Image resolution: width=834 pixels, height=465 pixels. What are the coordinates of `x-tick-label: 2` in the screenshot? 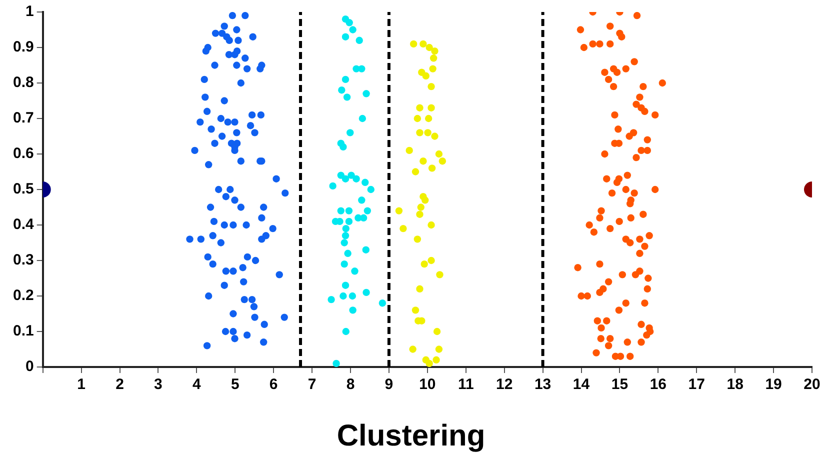 It's located at (120, 385).